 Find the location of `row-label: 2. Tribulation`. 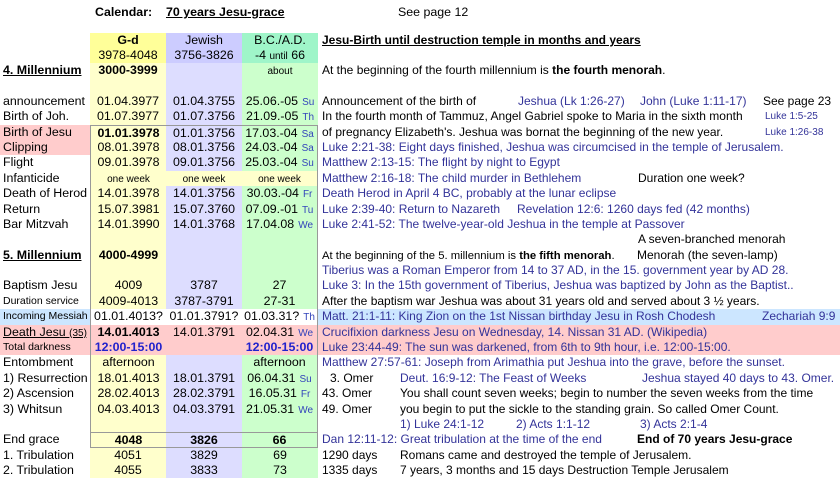

row-label: 2. Tribulation is located at coordinates (45, 470).